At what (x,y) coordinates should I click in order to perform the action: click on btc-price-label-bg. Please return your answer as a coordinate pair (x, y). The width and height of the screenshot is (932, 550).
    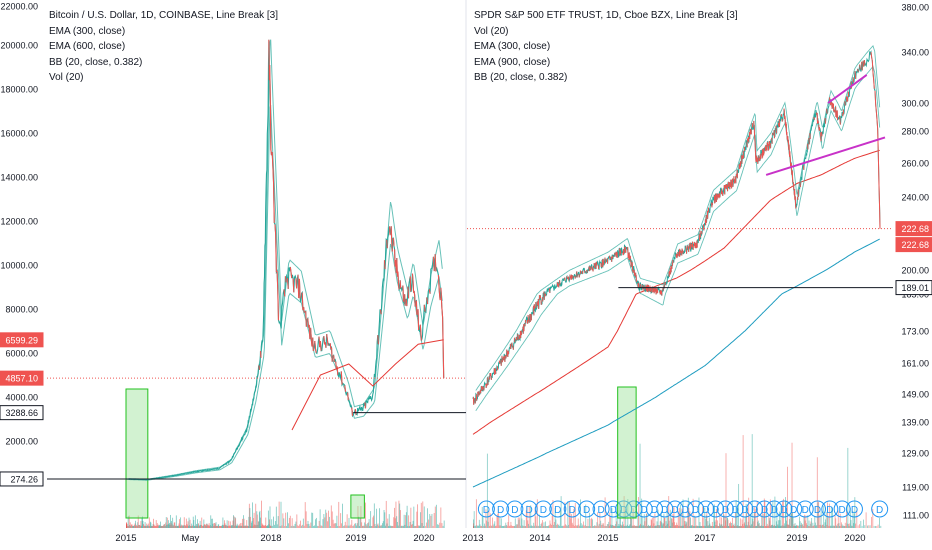
    Looking at the image, I should click on (22, 413).